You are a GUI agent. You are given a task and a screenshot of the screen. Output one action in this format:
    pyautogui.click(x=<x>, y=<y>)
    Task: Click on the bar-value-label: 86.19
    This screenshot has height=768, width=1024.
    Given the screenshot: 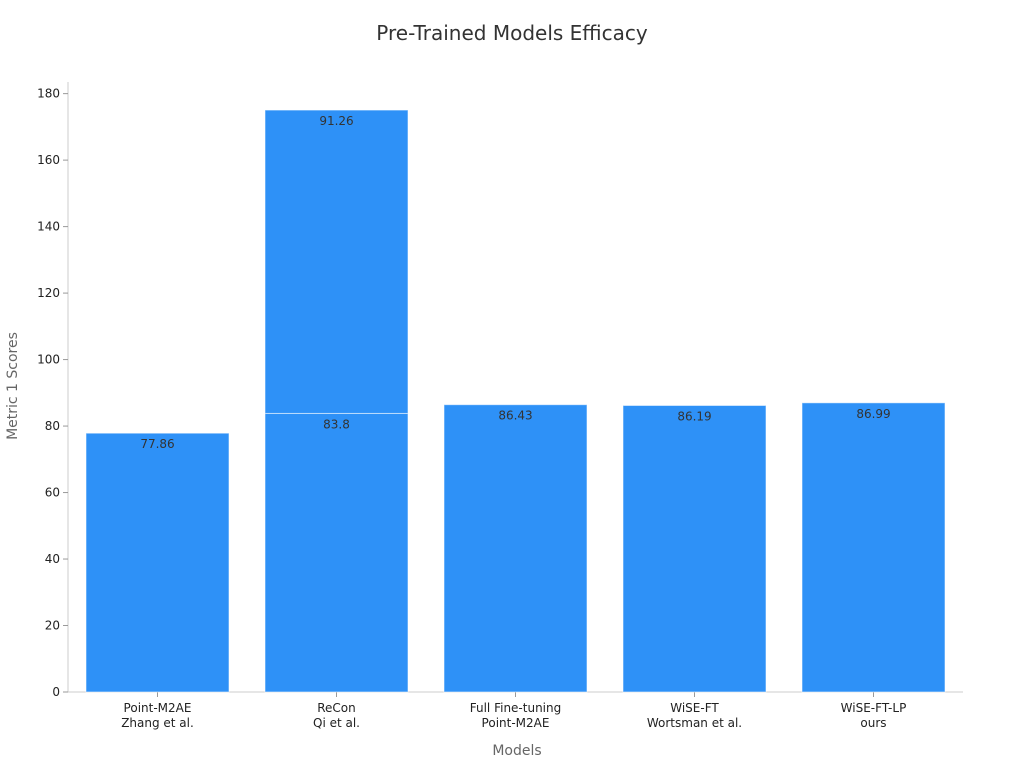 What is the action you would take?
    pyautogui.click(x=694, y=416)
    